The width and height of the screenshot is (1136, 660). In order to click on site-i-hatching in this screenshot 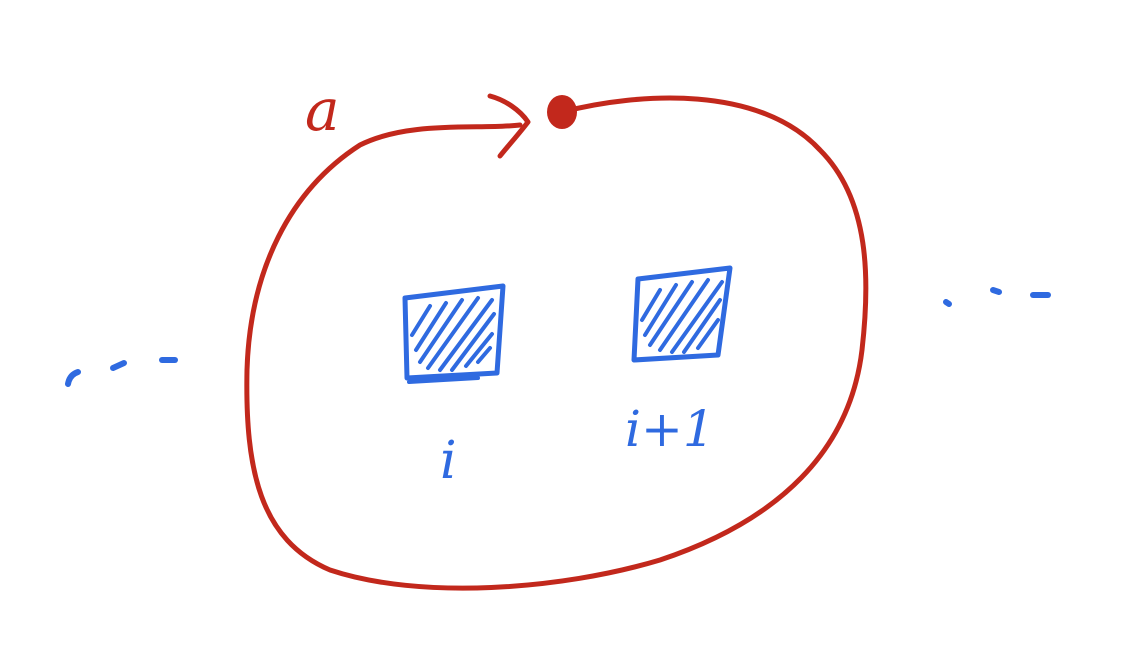, I will do `click(453, 334)`.